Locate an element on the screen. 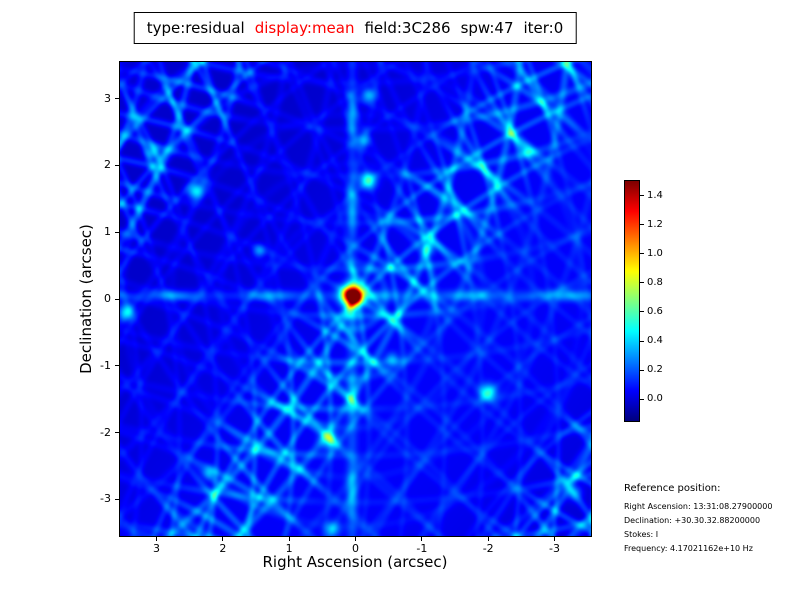 The width and height of the screenshot is (800, 600). colorbar-tick-label: 0.4 is located at coordinates (655, 340).